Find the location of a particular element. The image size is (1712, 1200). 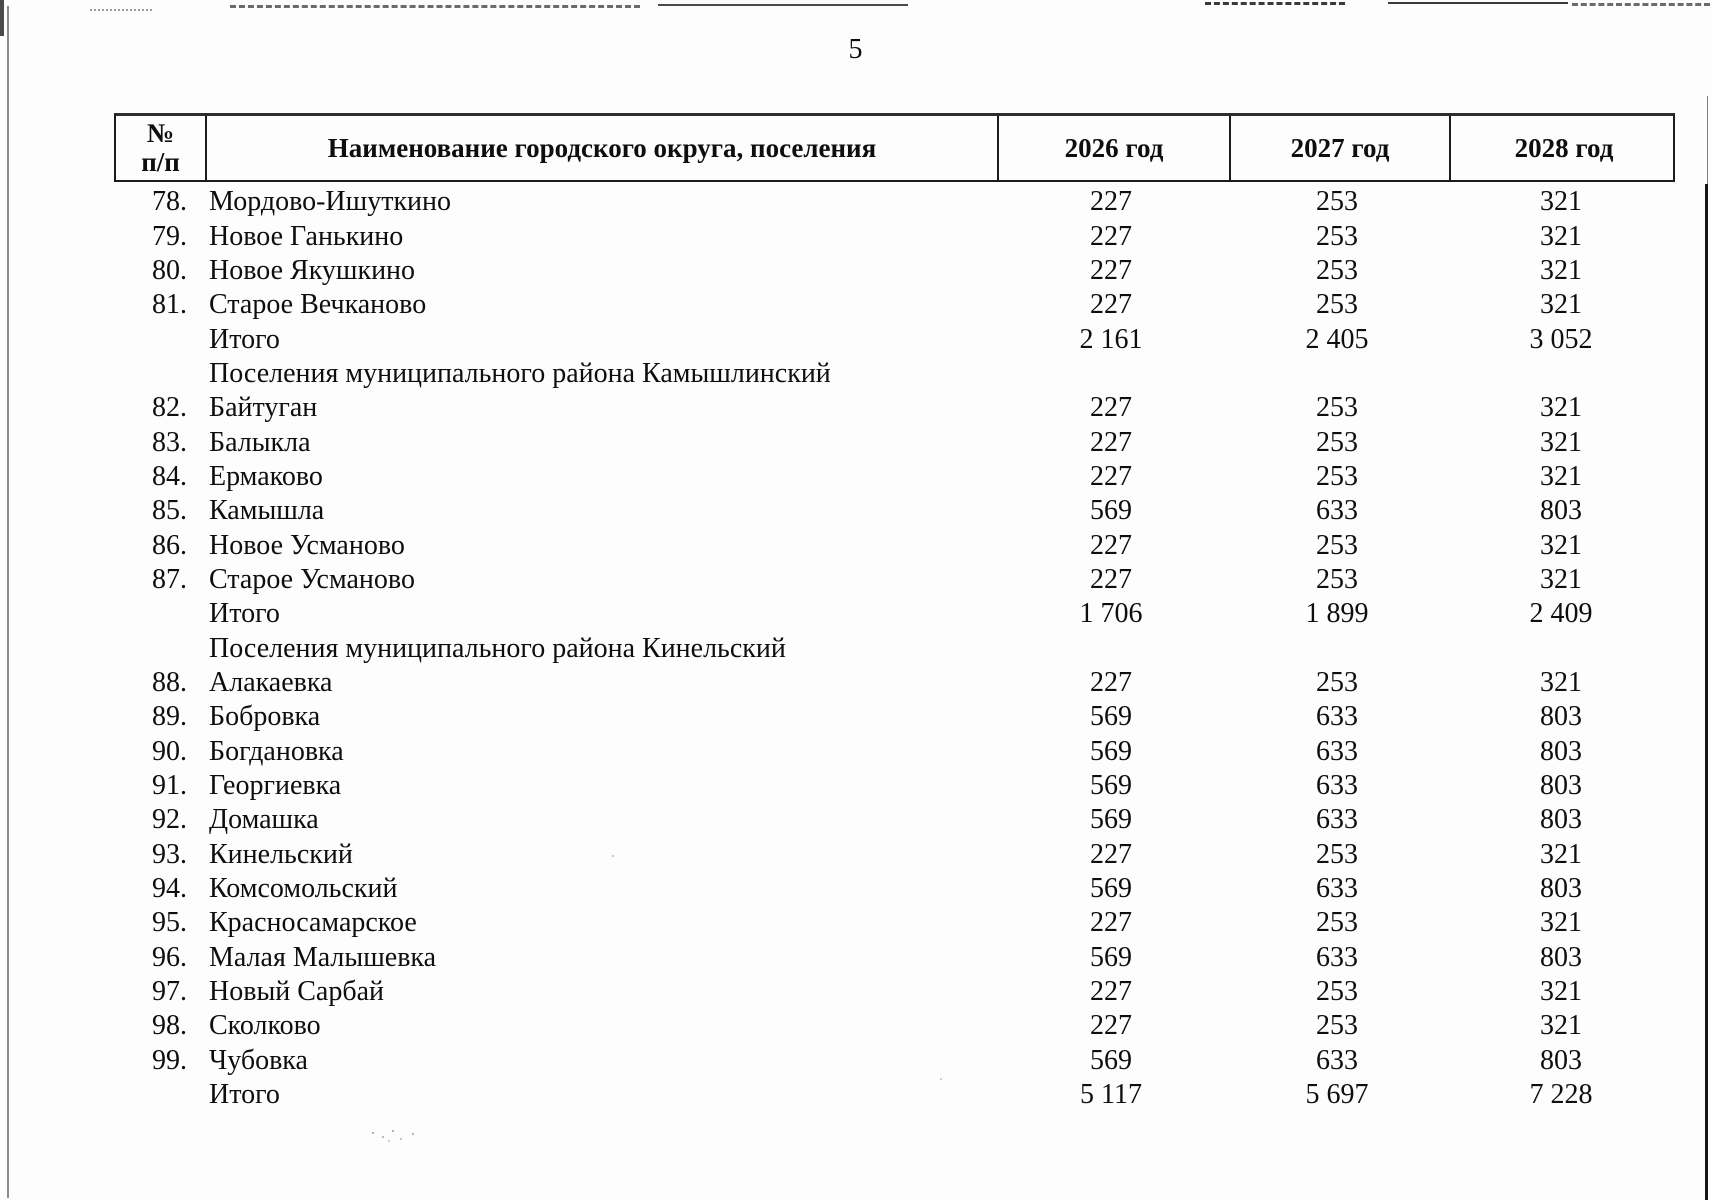

table-row: 84. Ермаково 227 253 321 is located at coordinates (894, 477).